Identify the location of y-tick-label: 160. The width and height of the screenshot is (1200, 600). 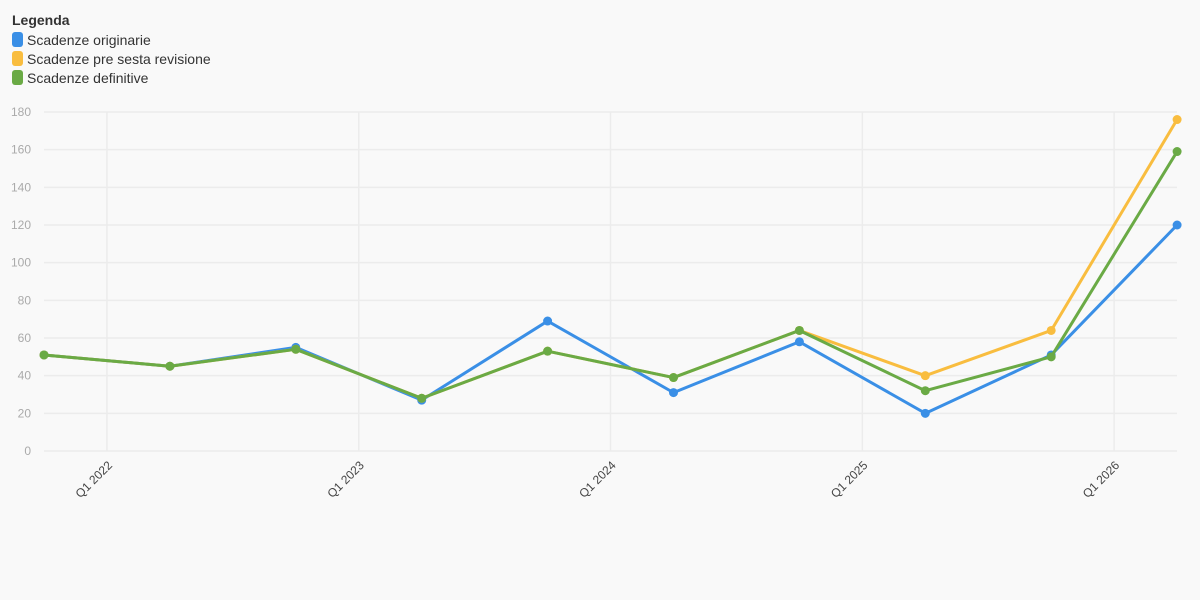
(21, 150).